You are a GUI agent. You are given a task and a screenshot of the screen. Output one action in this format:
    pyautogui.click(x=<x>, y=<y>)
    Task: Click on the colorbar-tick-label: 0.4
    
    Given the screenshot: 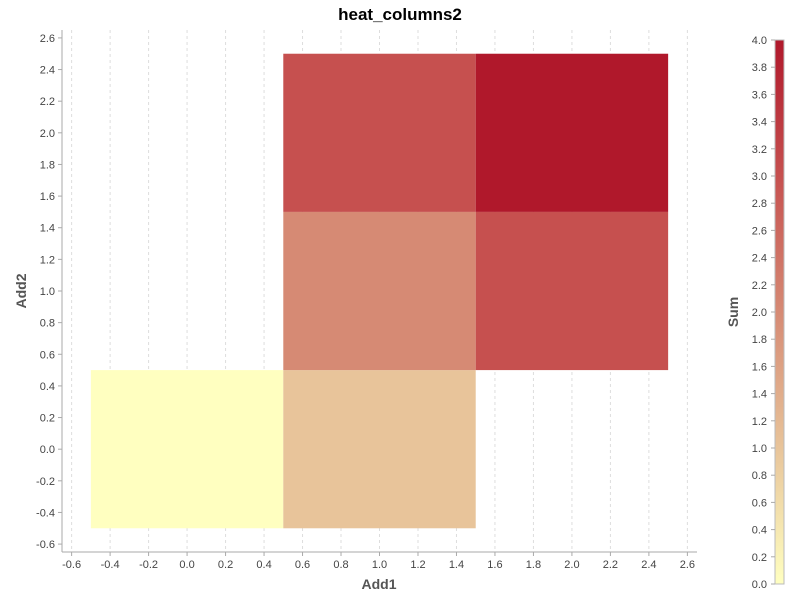 What is the action you would take?
    pyautogui.click(x=759, y=531)
    